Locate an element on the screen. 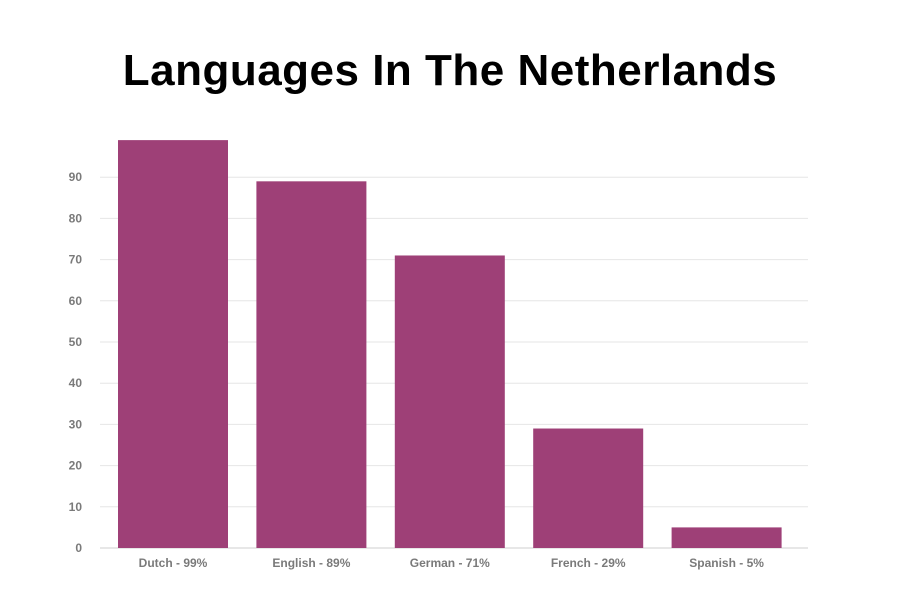  y-tick-label: 20 is located at coordinates (76, 466).